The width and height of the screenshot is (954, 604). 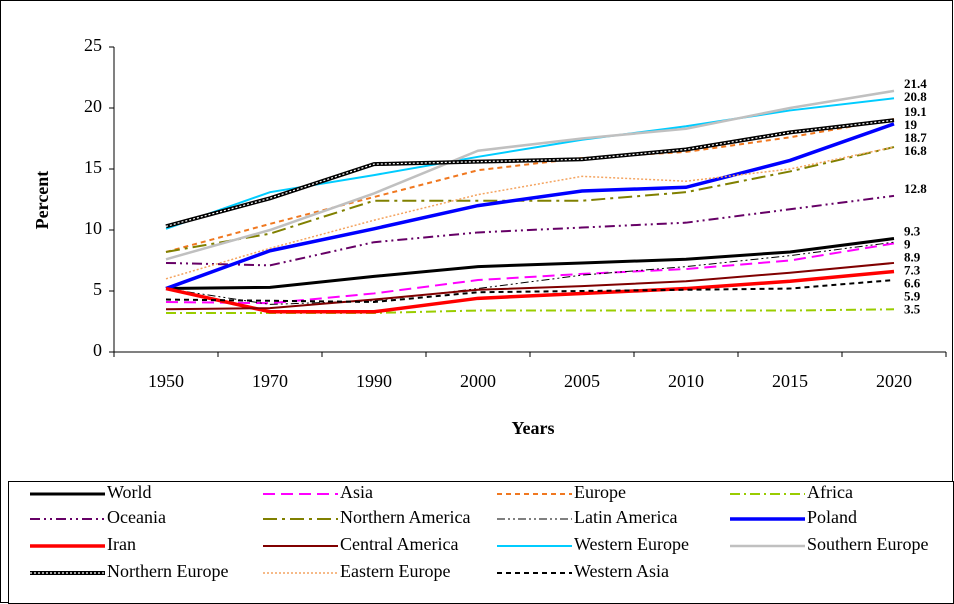 I want to click on data-label: 16.8, so click(x=915, y=150).